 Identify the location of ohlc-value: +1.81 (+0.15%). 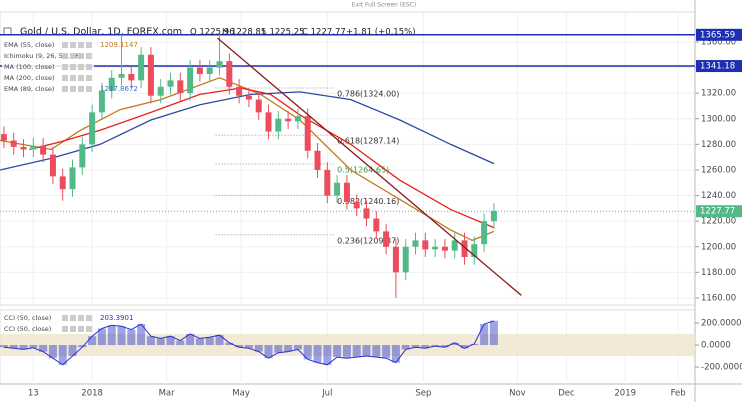
(381, 33).